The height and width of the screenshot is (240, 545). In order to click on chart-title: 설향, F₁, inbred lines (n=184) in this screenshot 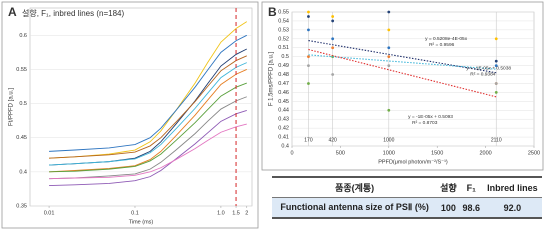, I will do `click(73, 13)`.